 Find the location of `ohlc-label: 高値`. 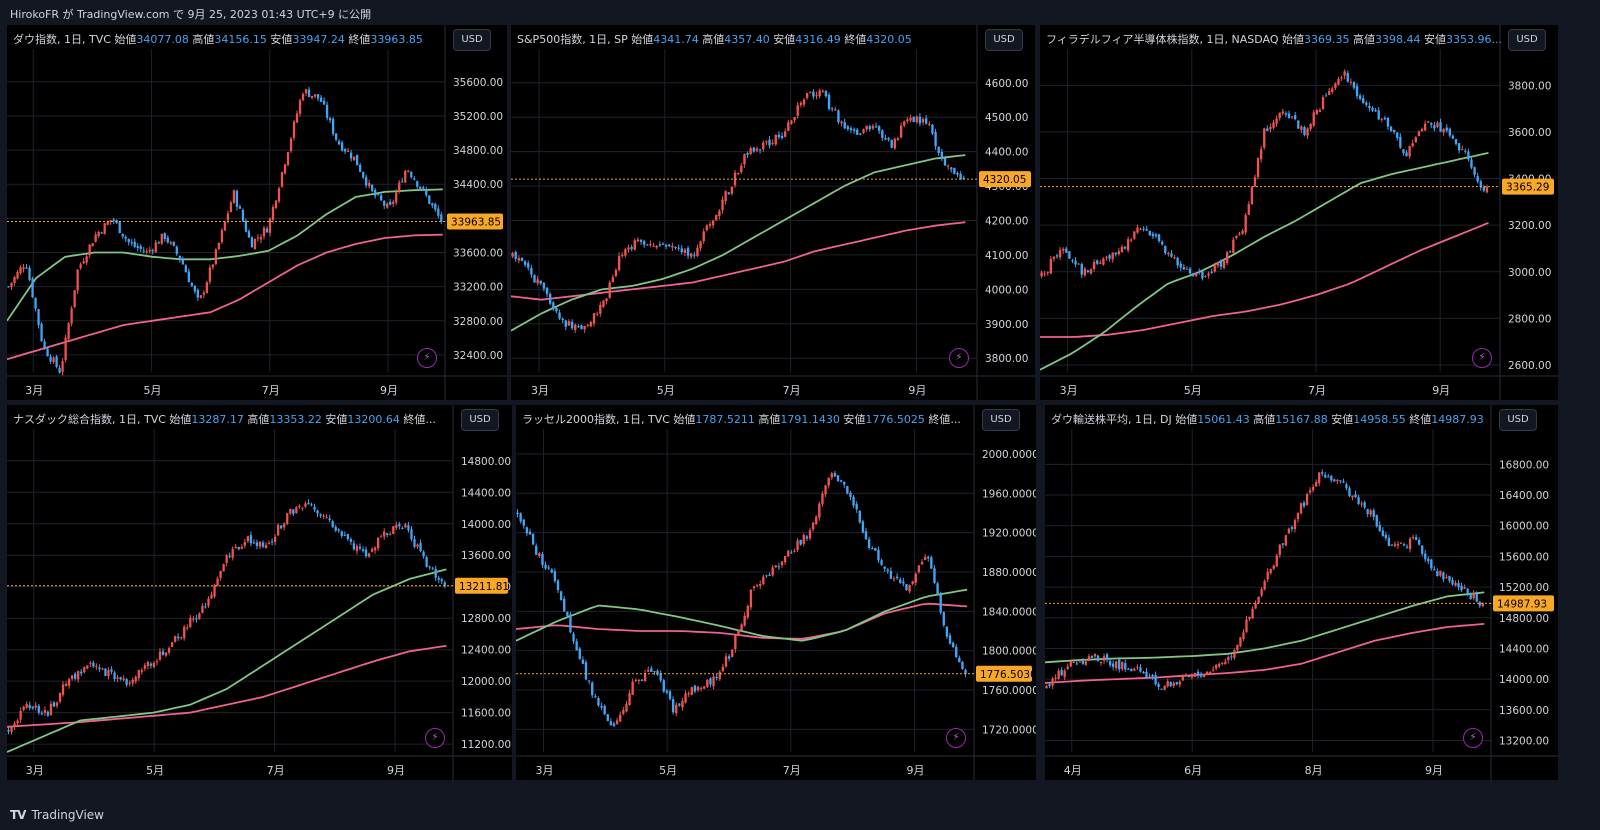

ohlc-label: 高値 is located at coordinates (767, 419).